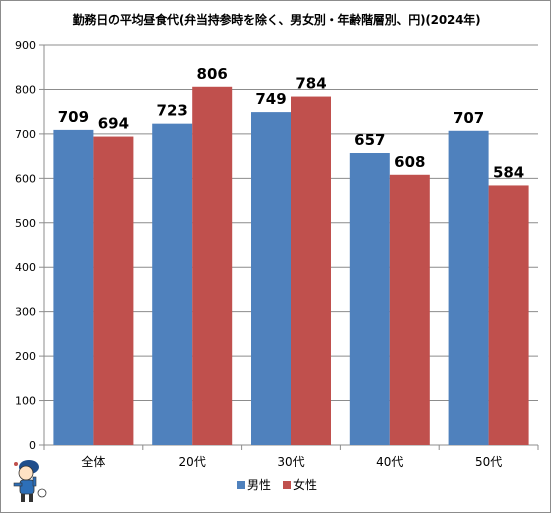 This screenshot has width=551, height=514. I want to click on mascot-illustration, so click(30, 481).